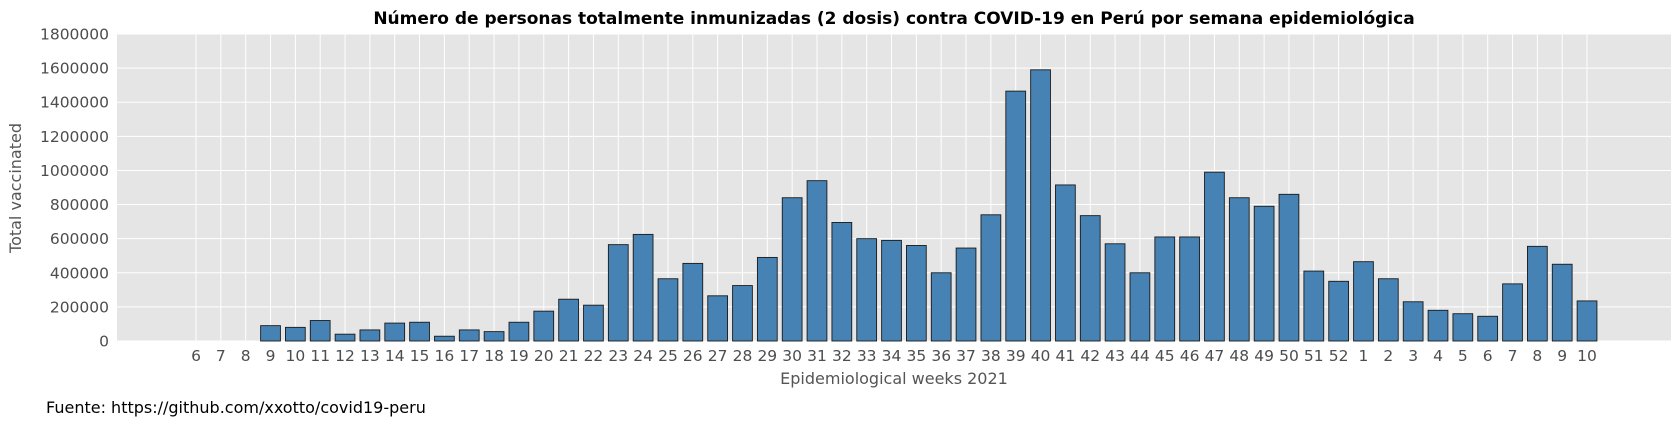 Image resolution: width=1674 pixels, height=423 pixels. Describe the element at coordinates (966, 356) in the screenshot. I see `x-tick-label: 37` at that location.